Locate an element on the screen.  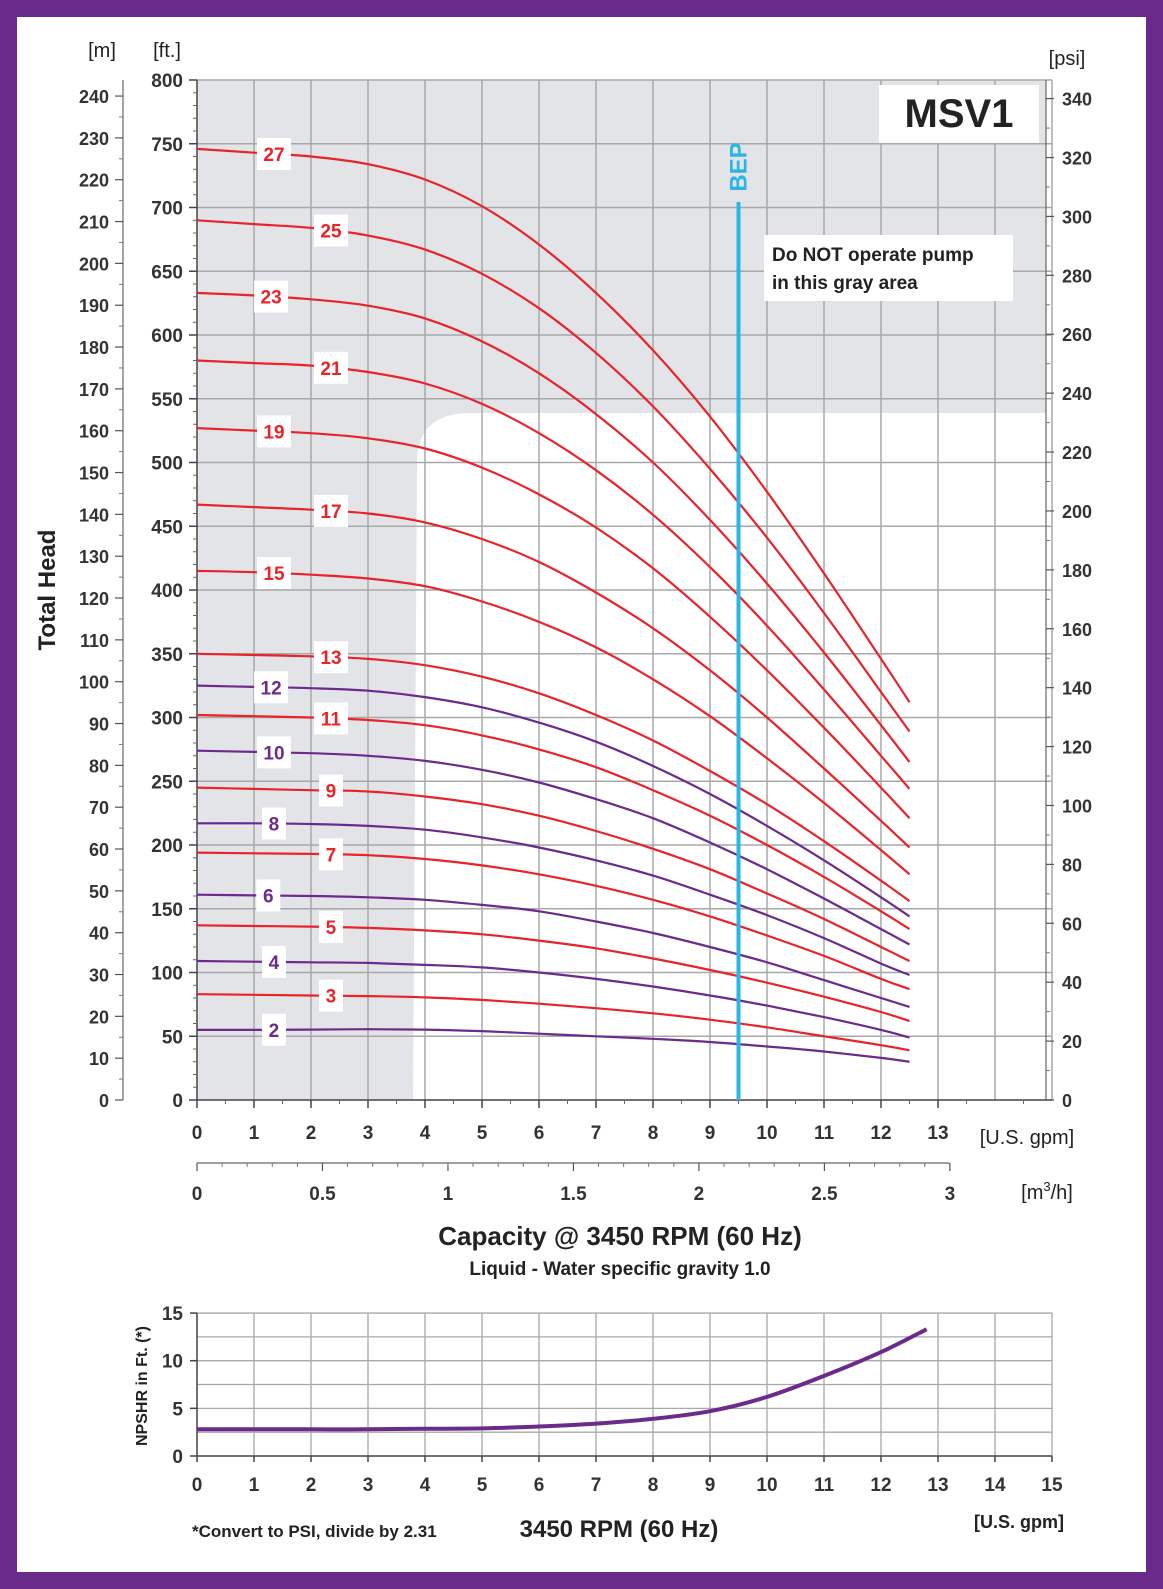
y-unit-meters: [m] is located at coordinates (102, 51).